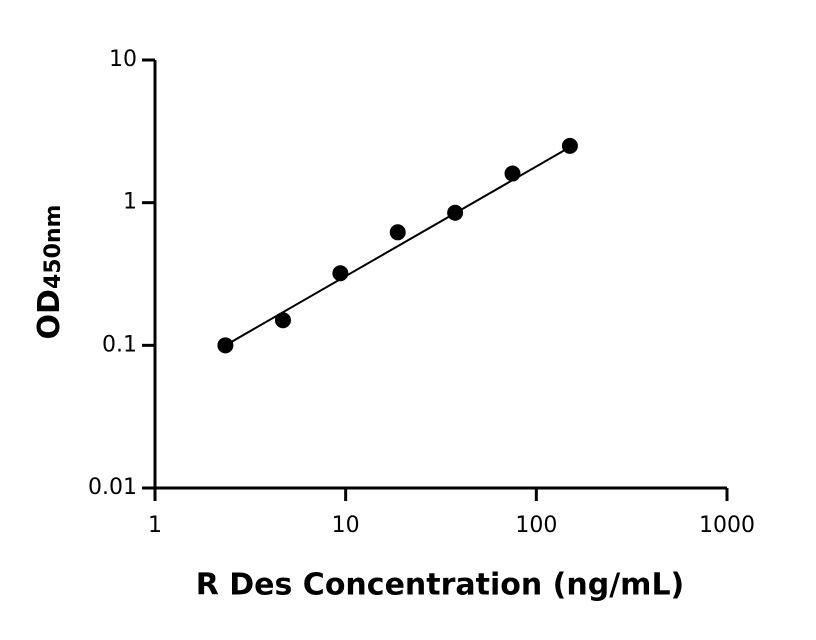  I want to click on x-tick-label: 1, so click(155, 525).